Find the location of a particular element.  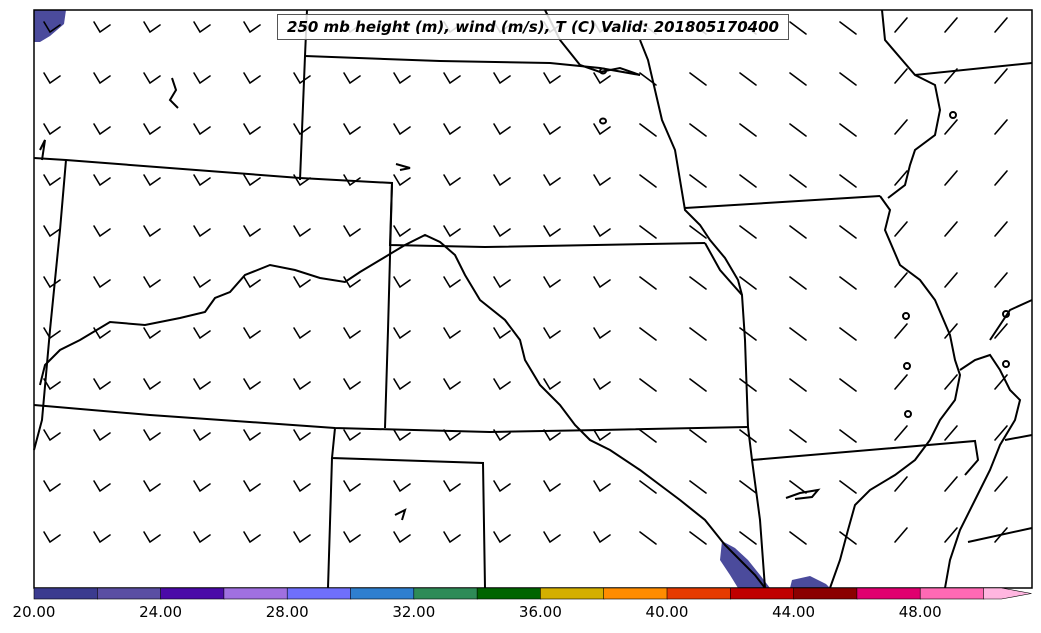

colorbar-tick-label: 40.00 is located at coordinates (667, 612).